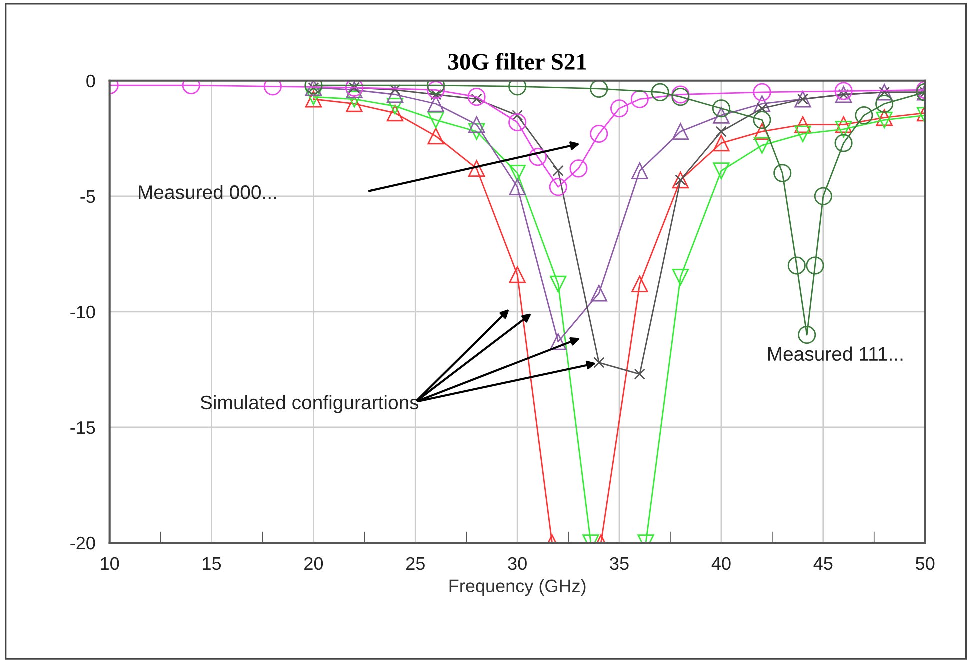 The height and width of the screenshot is (663, 972). I want to click on x-axis-title: Frequency (GHz), so click(518, 587).